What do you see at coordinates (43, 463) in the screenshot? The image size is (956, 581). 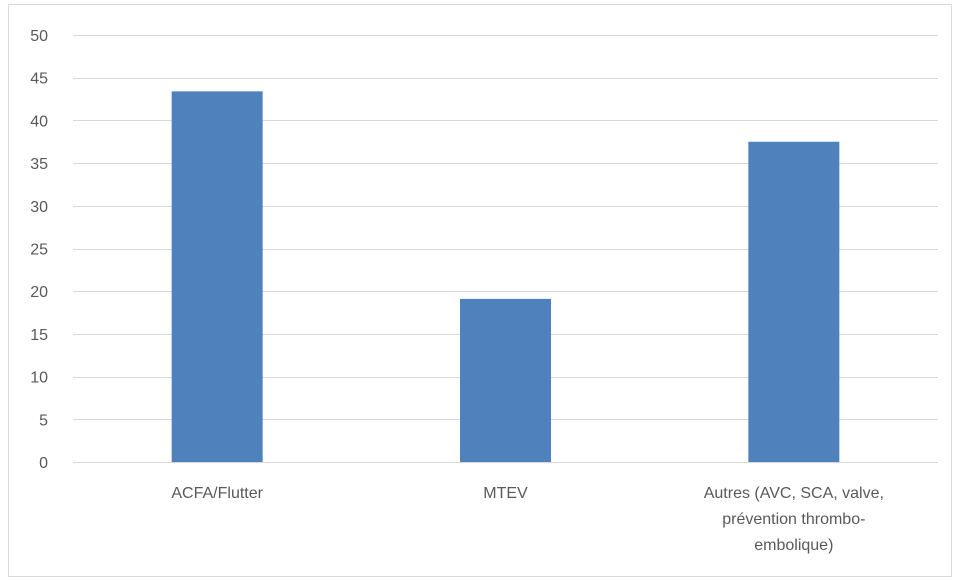 I see `y-tick-label: 0` at bounding box center [43, 463].